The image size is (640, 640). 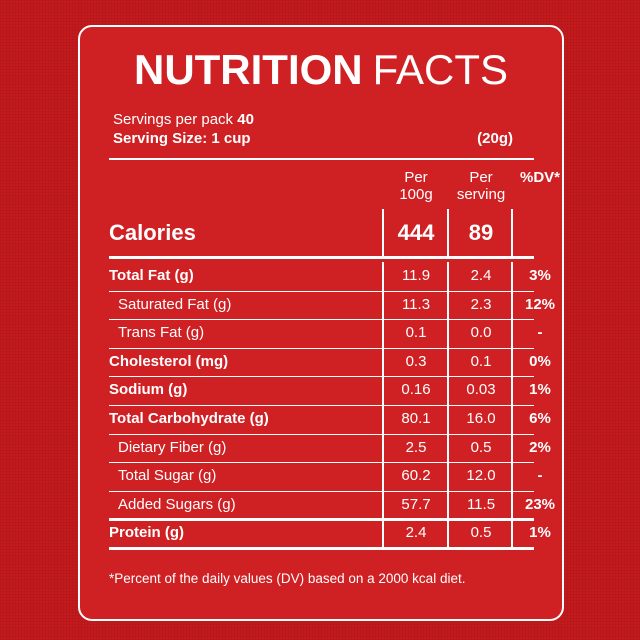 I want to click on servings-per-pack: Servings per pack 40, so click(x=183, y=120).